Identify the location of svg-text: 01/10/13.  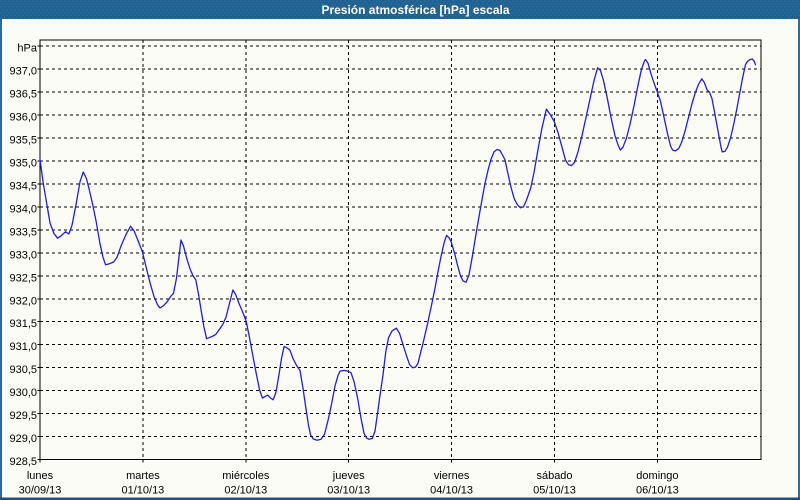
(142, 491).